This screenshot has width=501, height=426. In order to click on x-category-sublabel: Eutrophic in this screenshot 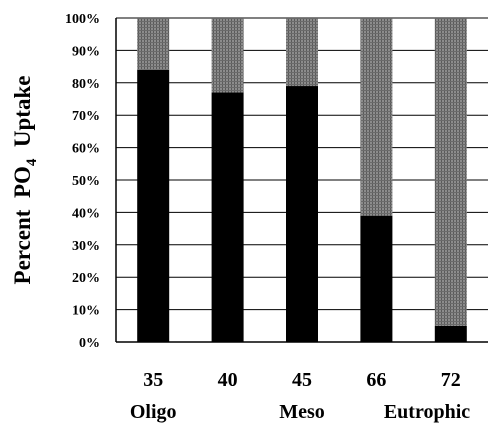, I will do `click(427, 412)`.